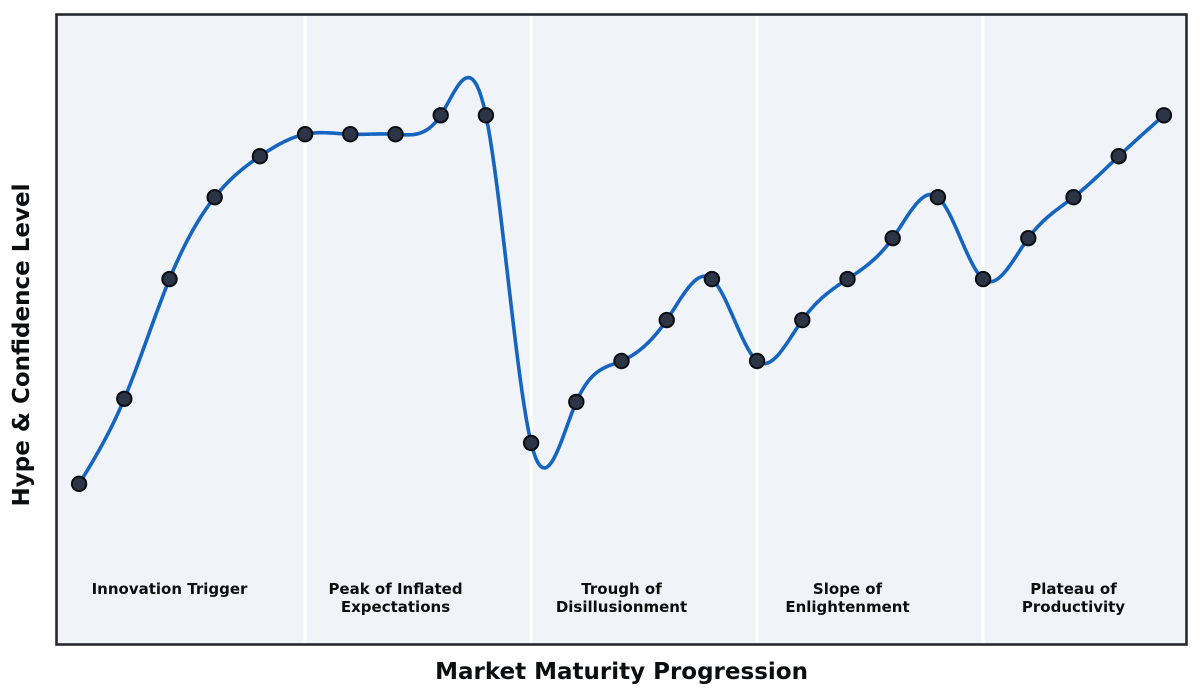 Image resolution: width=1200 pixels, height=700 pixels. Describe the element at coordinates (621, 672) in the screenshot. I see `x-axis-label: Market Maturity Progression` at that location.